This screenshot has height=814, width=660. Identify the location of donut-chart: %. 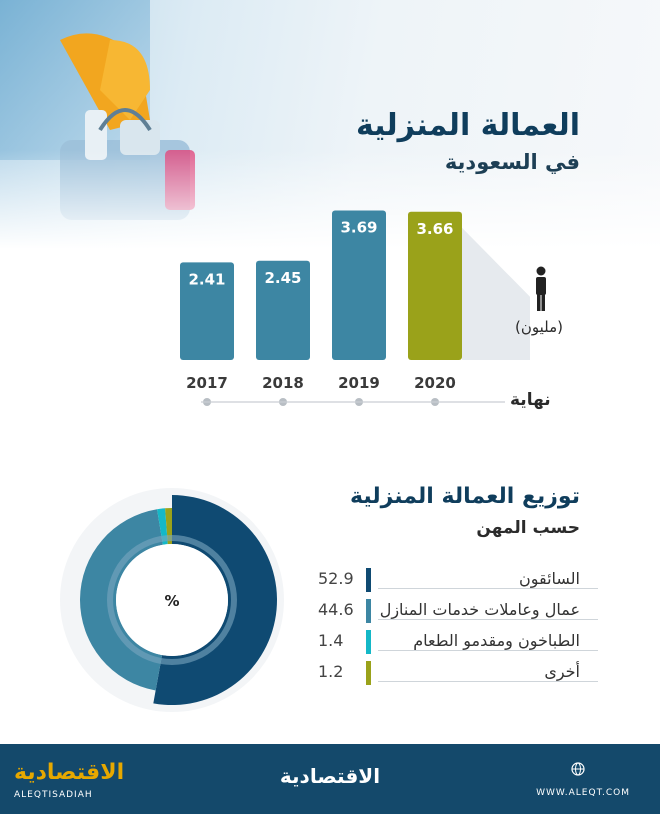
(172, 600).